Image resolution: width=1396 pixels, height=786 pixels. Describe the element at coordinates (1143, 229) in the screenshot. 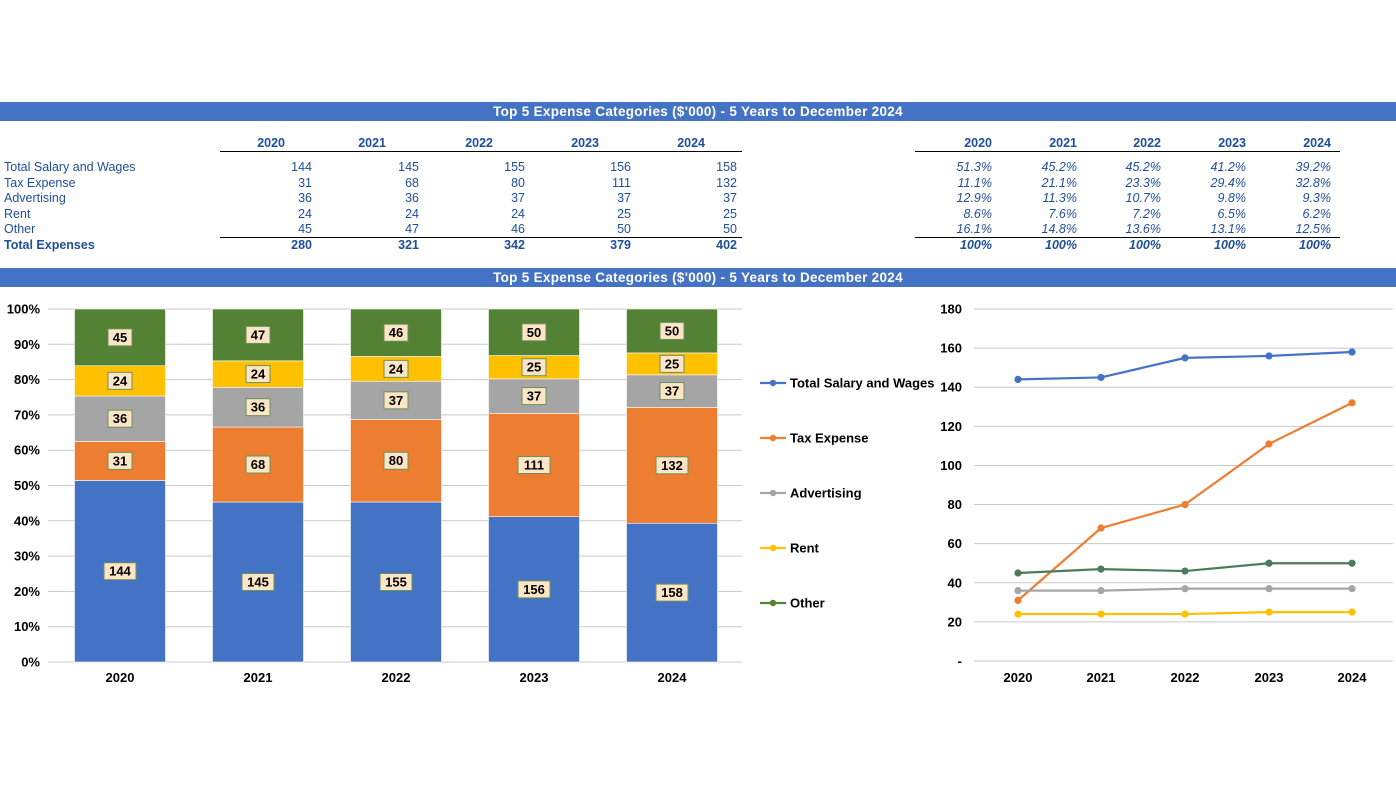

I see `percent-cell: 13.6%` at that location.